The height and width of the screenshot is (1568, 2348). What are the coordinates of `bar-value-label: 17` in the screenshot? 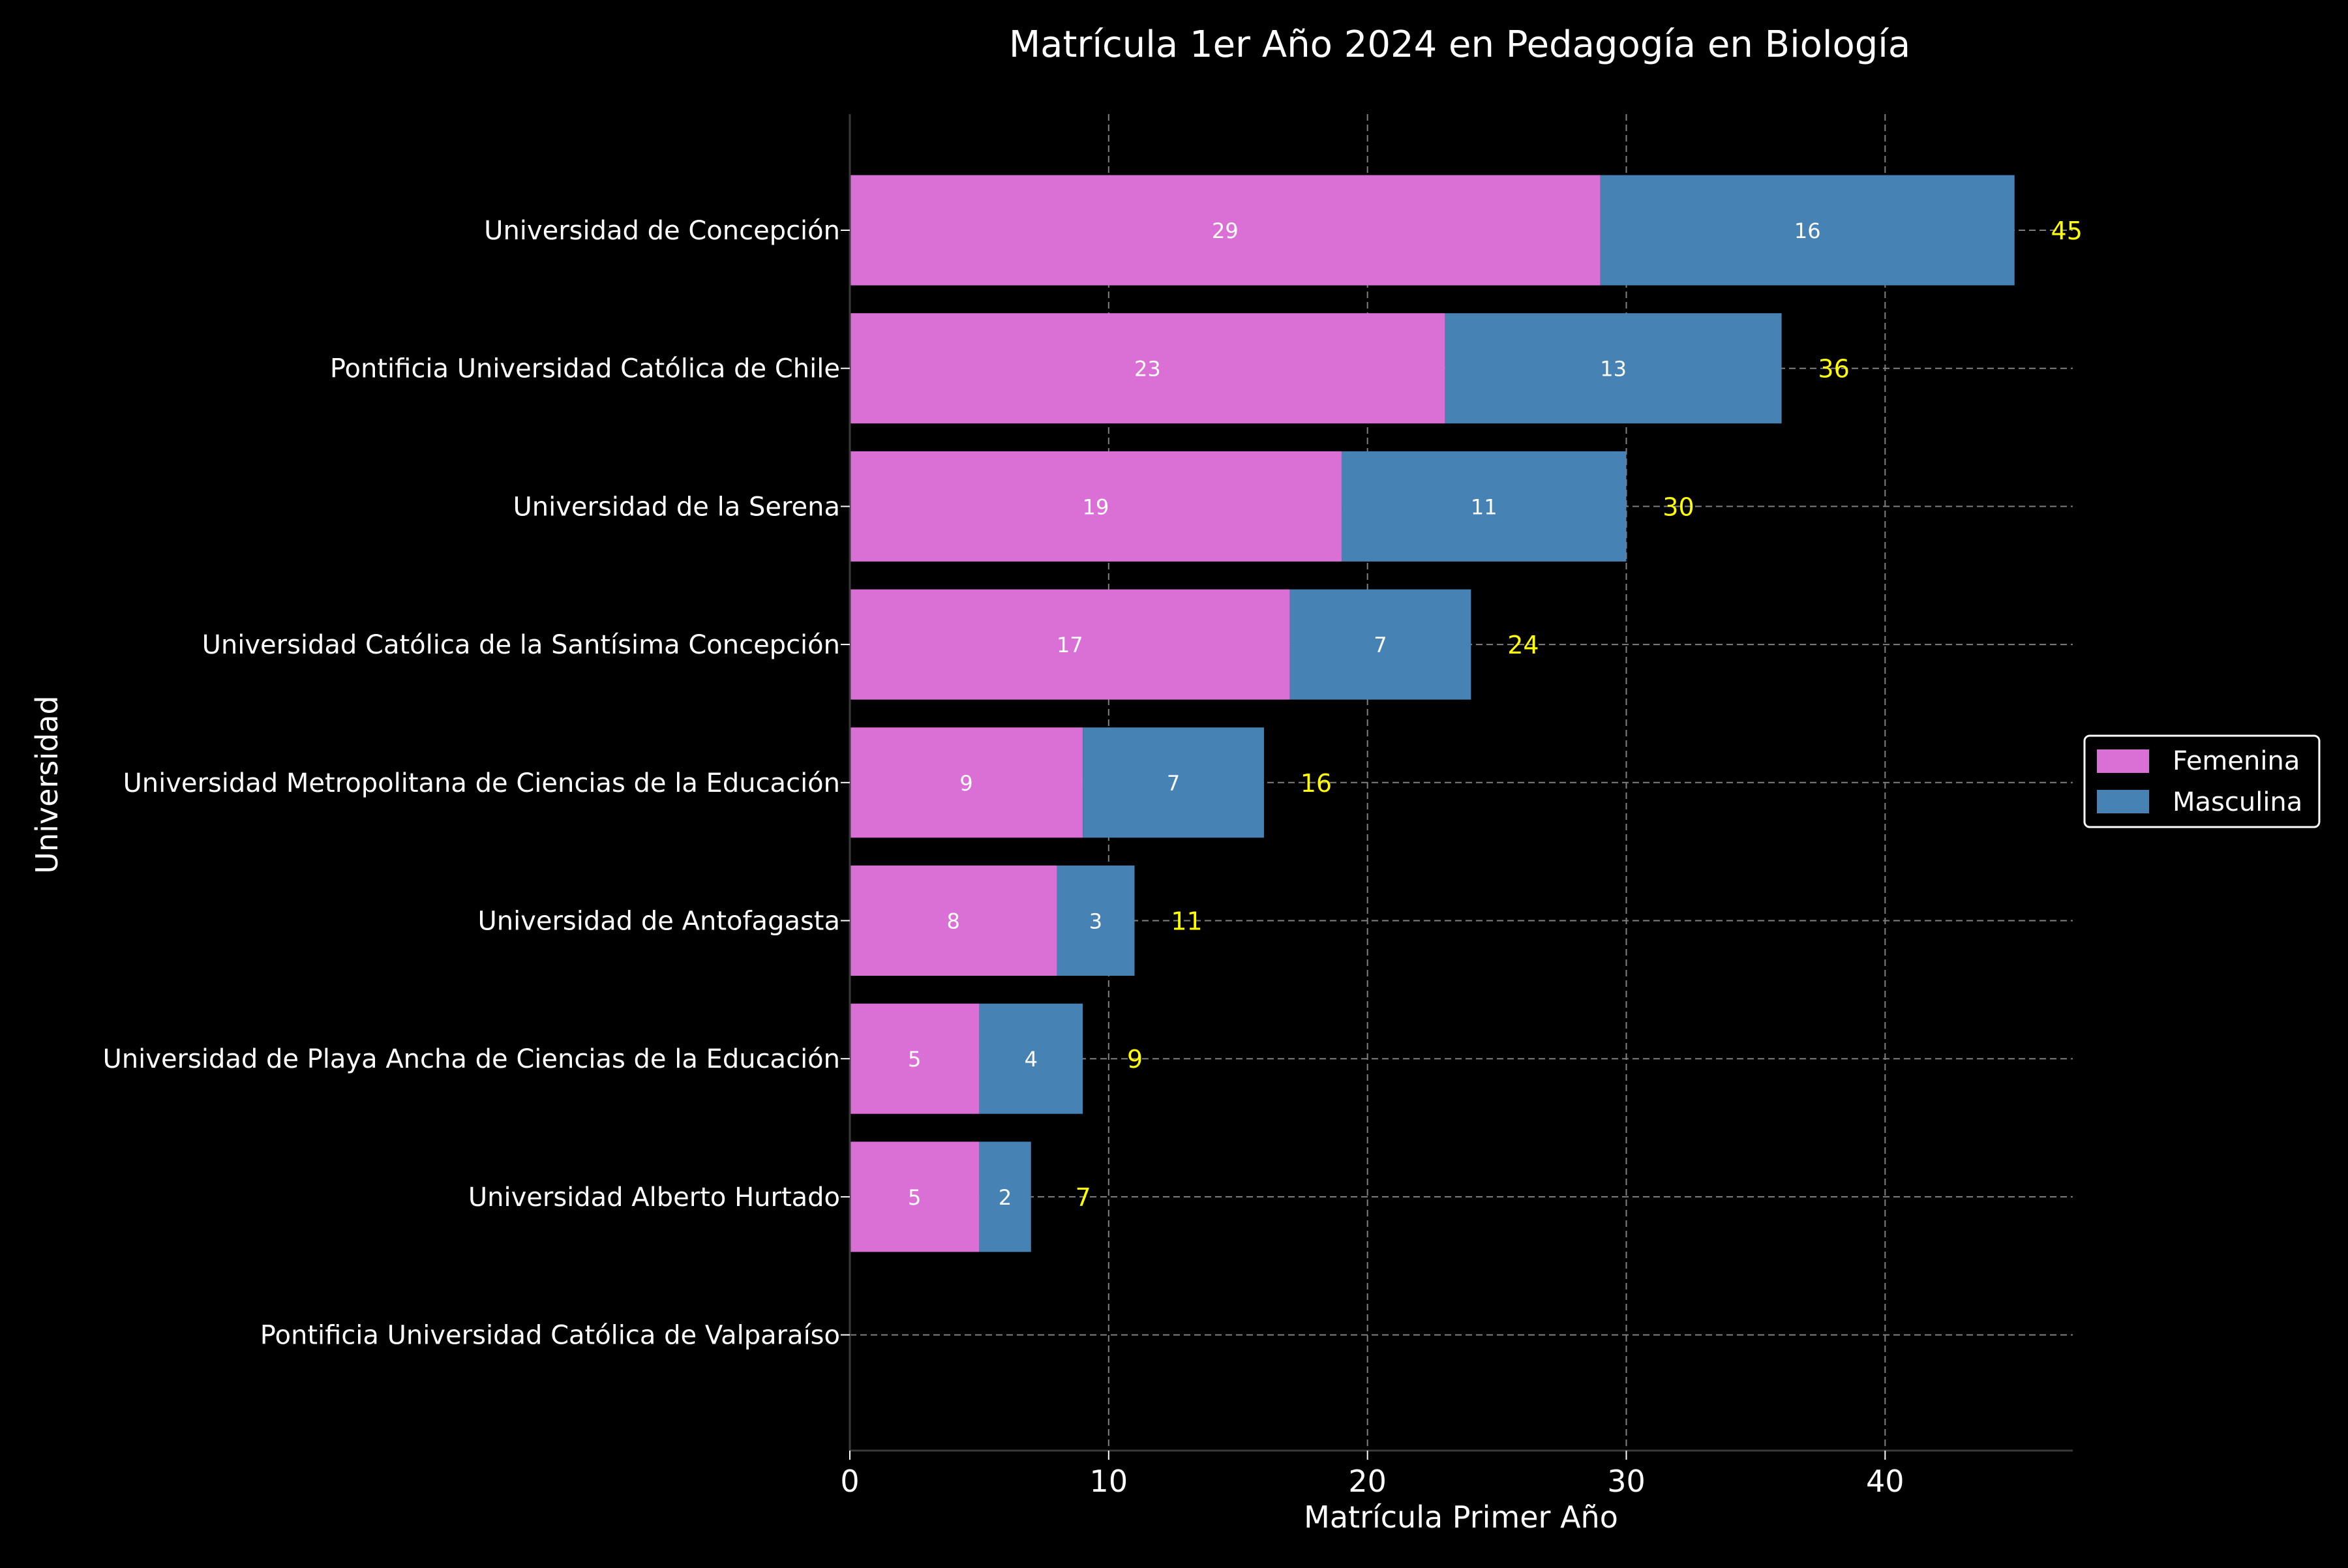 It's located at (1070, 645).